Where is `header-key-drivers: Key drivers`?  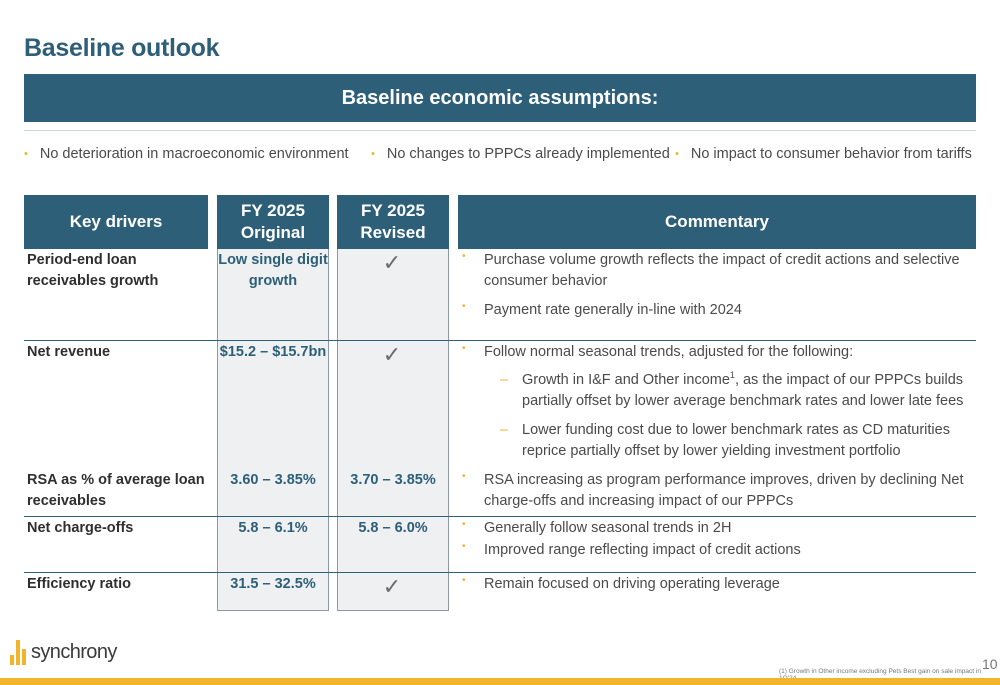
header-key-drivers: Key drivers is located at coordinates (116, 222).